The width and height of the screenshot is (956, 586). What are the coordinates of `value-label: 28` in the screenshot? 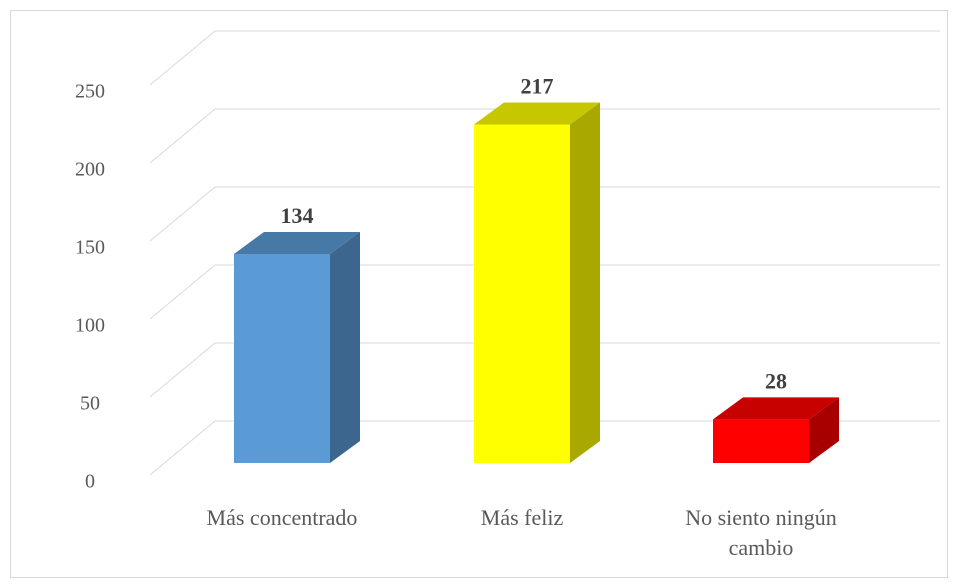 It's located at (776, 380).